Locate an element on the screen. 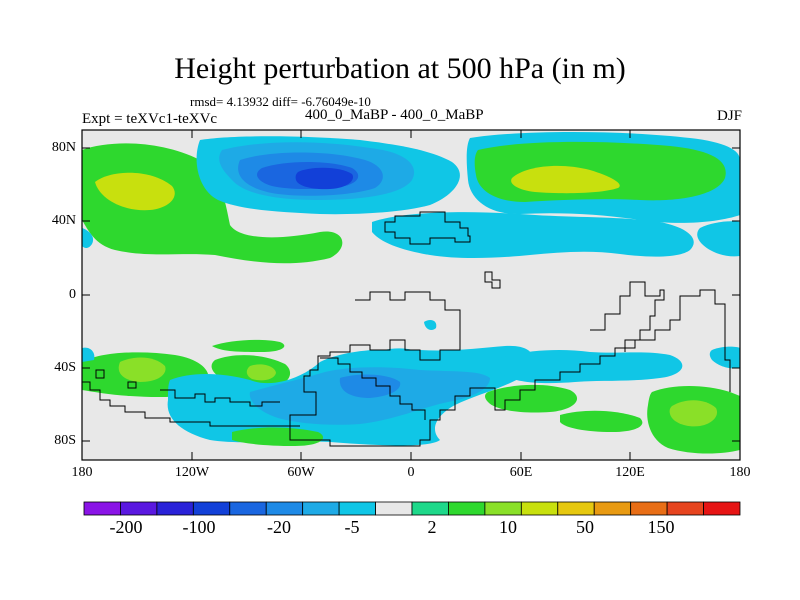  coastline-small-island is located at coordinates (492, 280).